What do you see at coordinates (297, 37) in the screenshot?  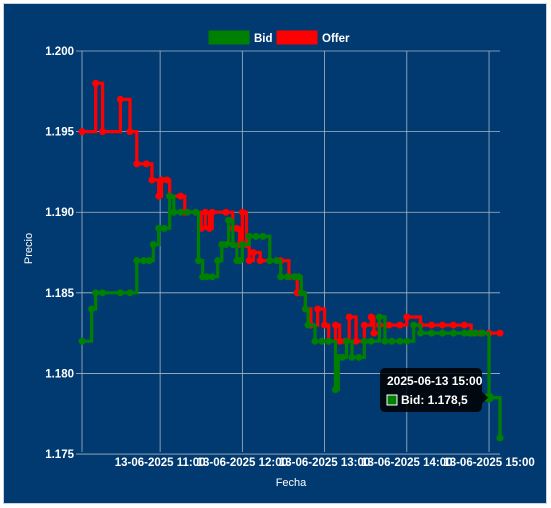 I see `legend-swatch-offer` at bounding box center [297, 37].